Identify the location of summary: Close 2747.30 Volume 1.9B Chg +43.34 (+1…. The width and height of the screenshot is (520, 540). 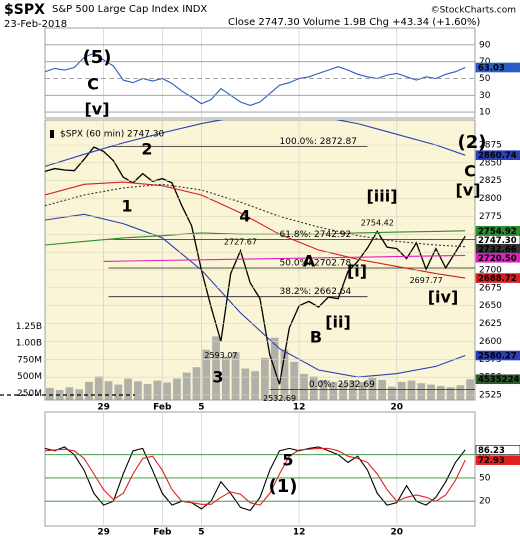
(354, 22).